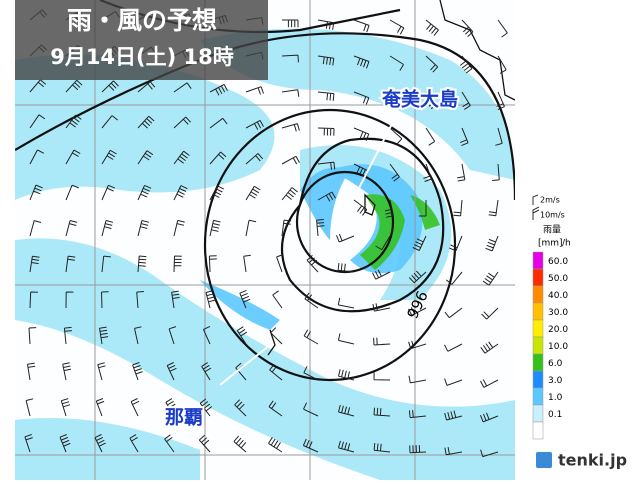 The height and width of the screenshot is (484, 640). I want to click on wind-legend: 2m/s, so click(550, 200).